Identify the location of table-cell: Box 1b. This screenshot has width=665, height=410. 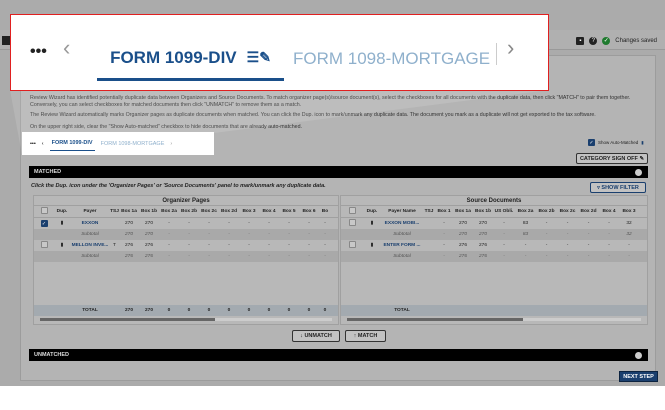
(149, 211).